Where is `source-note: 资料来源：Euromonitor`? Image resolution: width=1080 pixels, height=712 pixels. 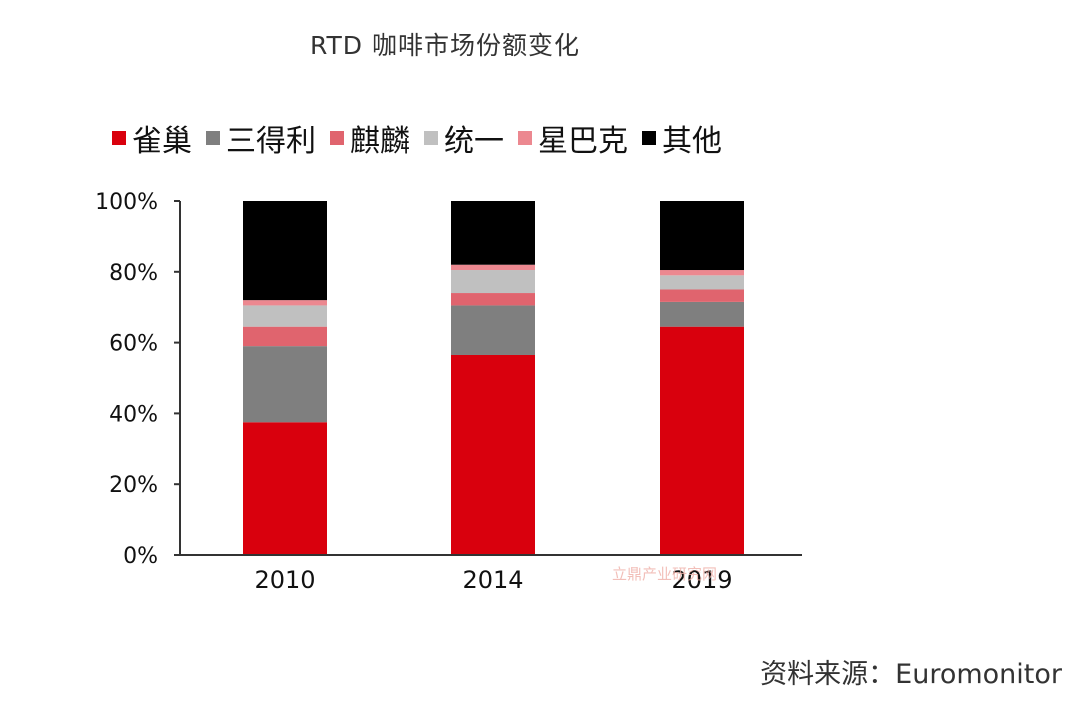 source-note: 资料来源：Euromonitor is located at coordinates (911, 674).